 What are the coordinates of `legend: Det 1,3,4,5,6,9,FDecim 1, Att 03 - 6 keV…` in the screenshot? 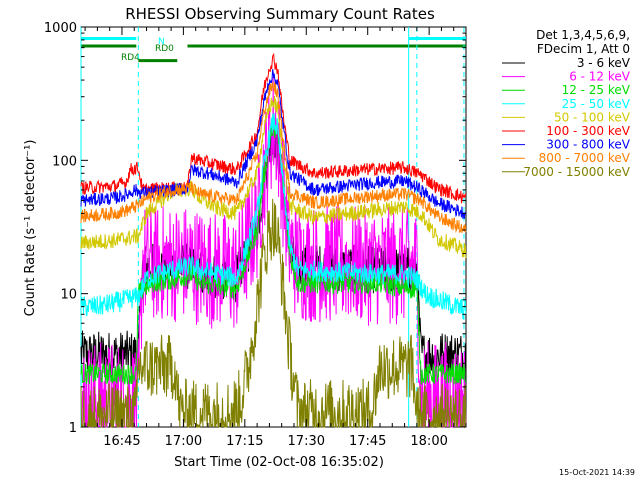 It's located at (566, 103).